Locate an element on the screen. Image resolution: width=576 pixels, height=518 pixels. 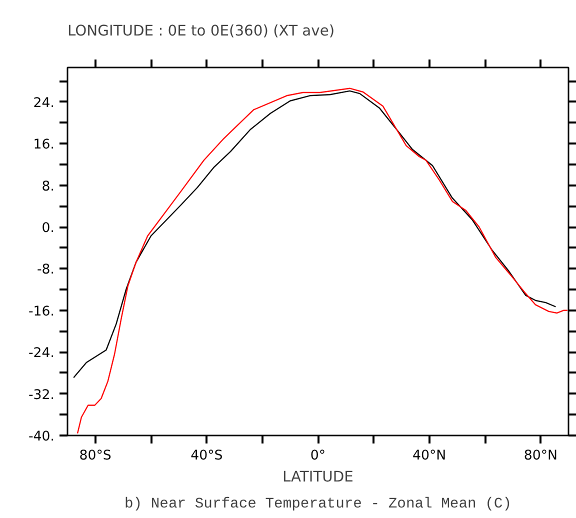
y-tick-label: -32. is located at coordinates (41, 395).